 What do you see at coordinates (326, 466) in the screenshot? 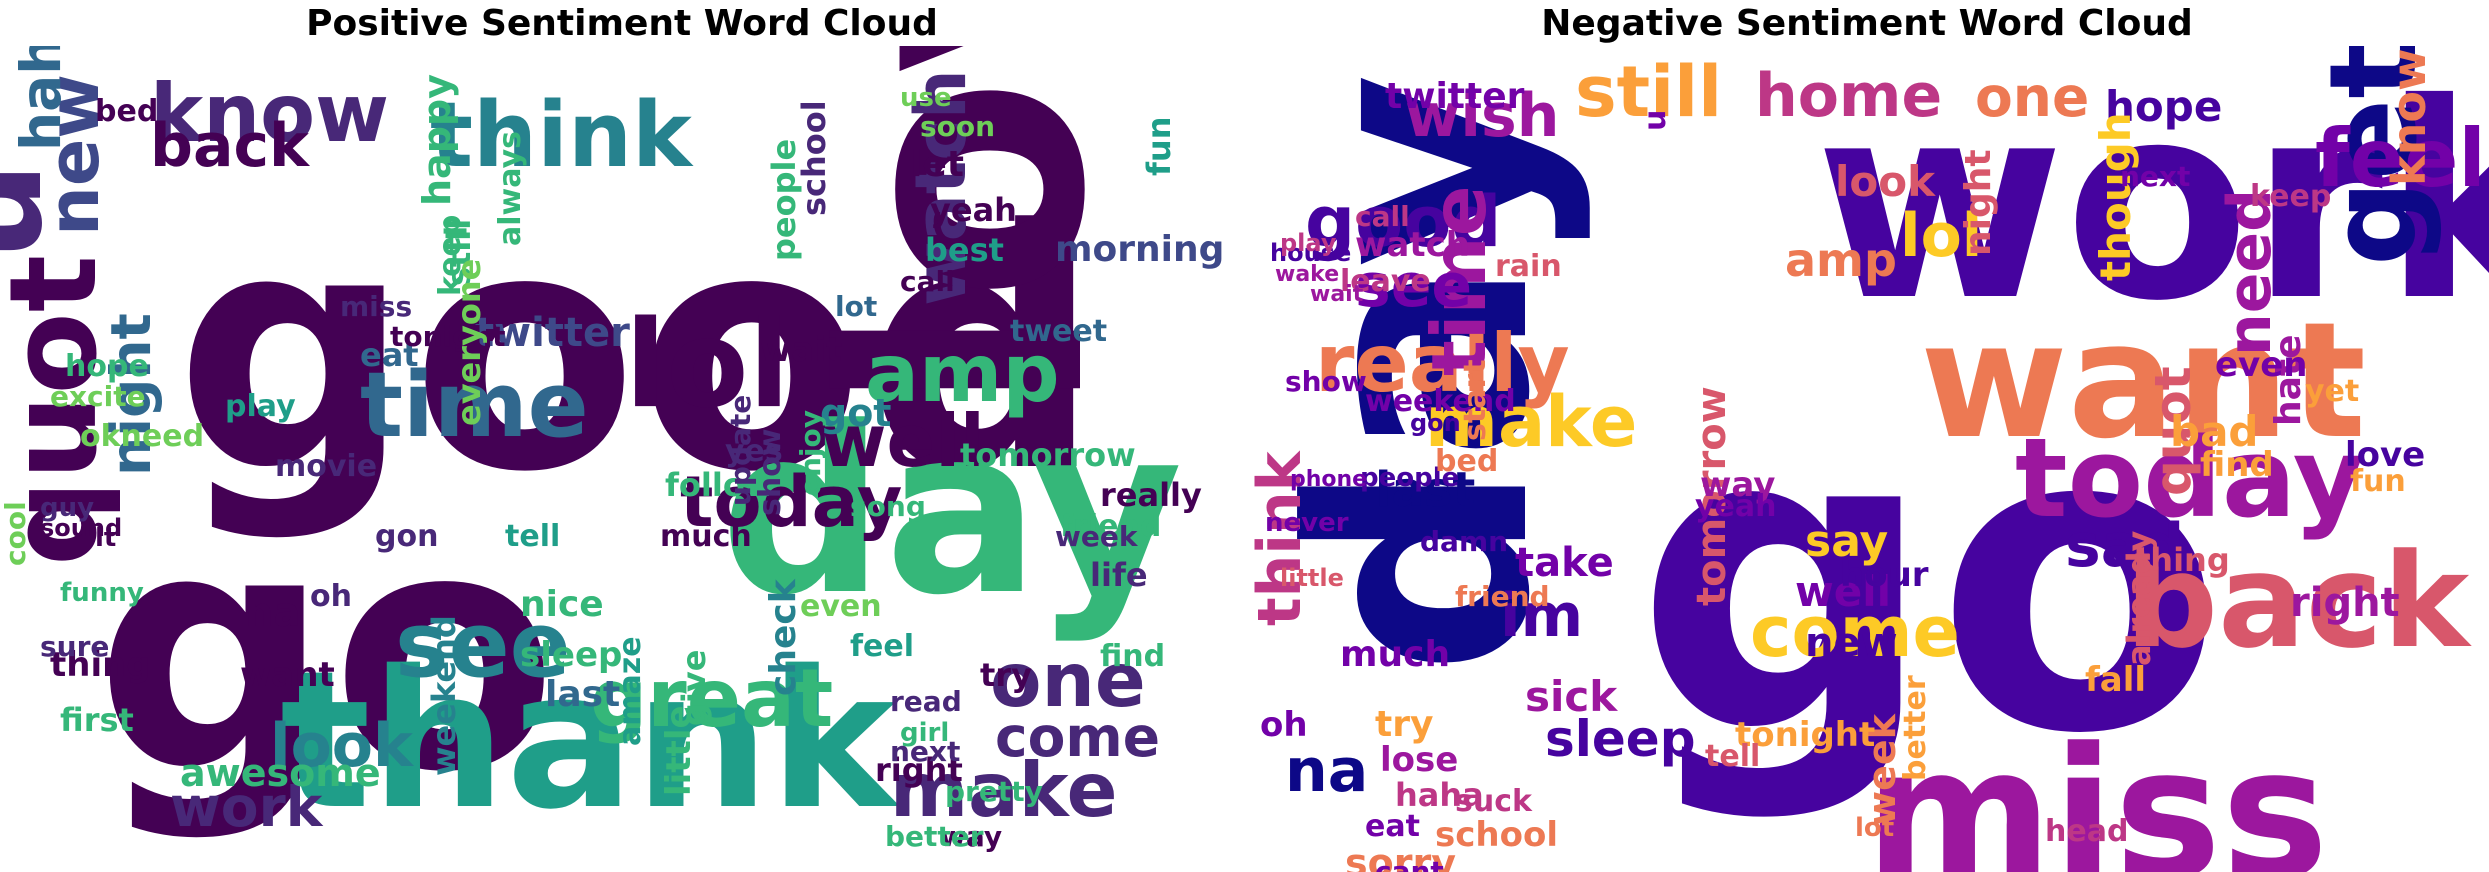
I see `word-movie: movie` at bounding box center [326, 466].